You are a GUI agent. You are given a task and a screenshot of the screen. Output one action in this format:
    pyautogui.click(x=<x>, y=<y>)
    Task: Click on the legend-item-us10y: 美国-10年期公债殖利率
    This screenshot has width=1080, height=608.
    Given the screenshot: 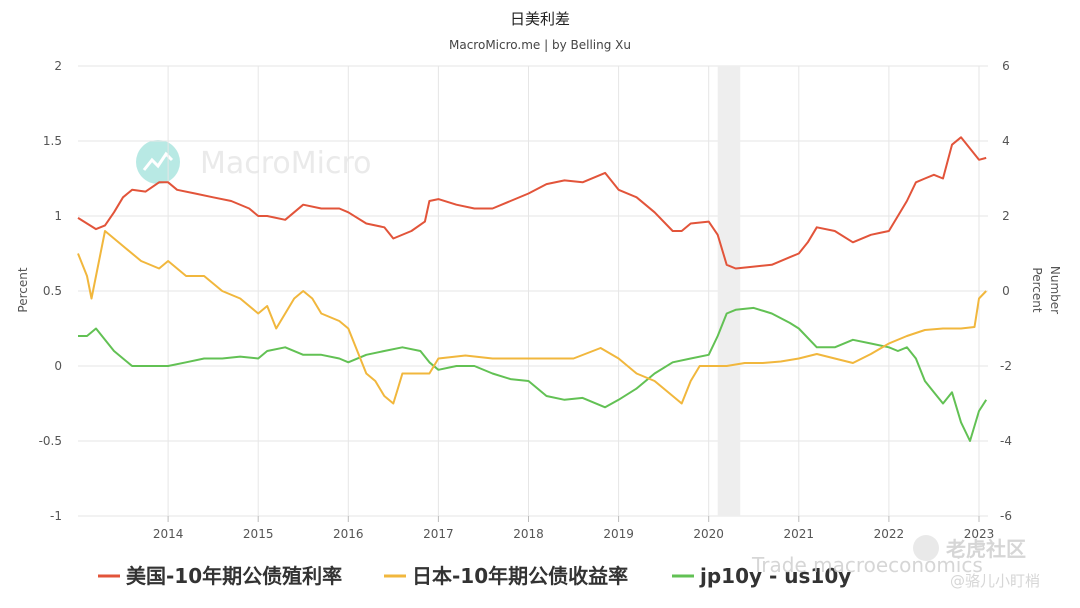 What is the action you would take?
    pyautogui.click(x=220, y=576)
    